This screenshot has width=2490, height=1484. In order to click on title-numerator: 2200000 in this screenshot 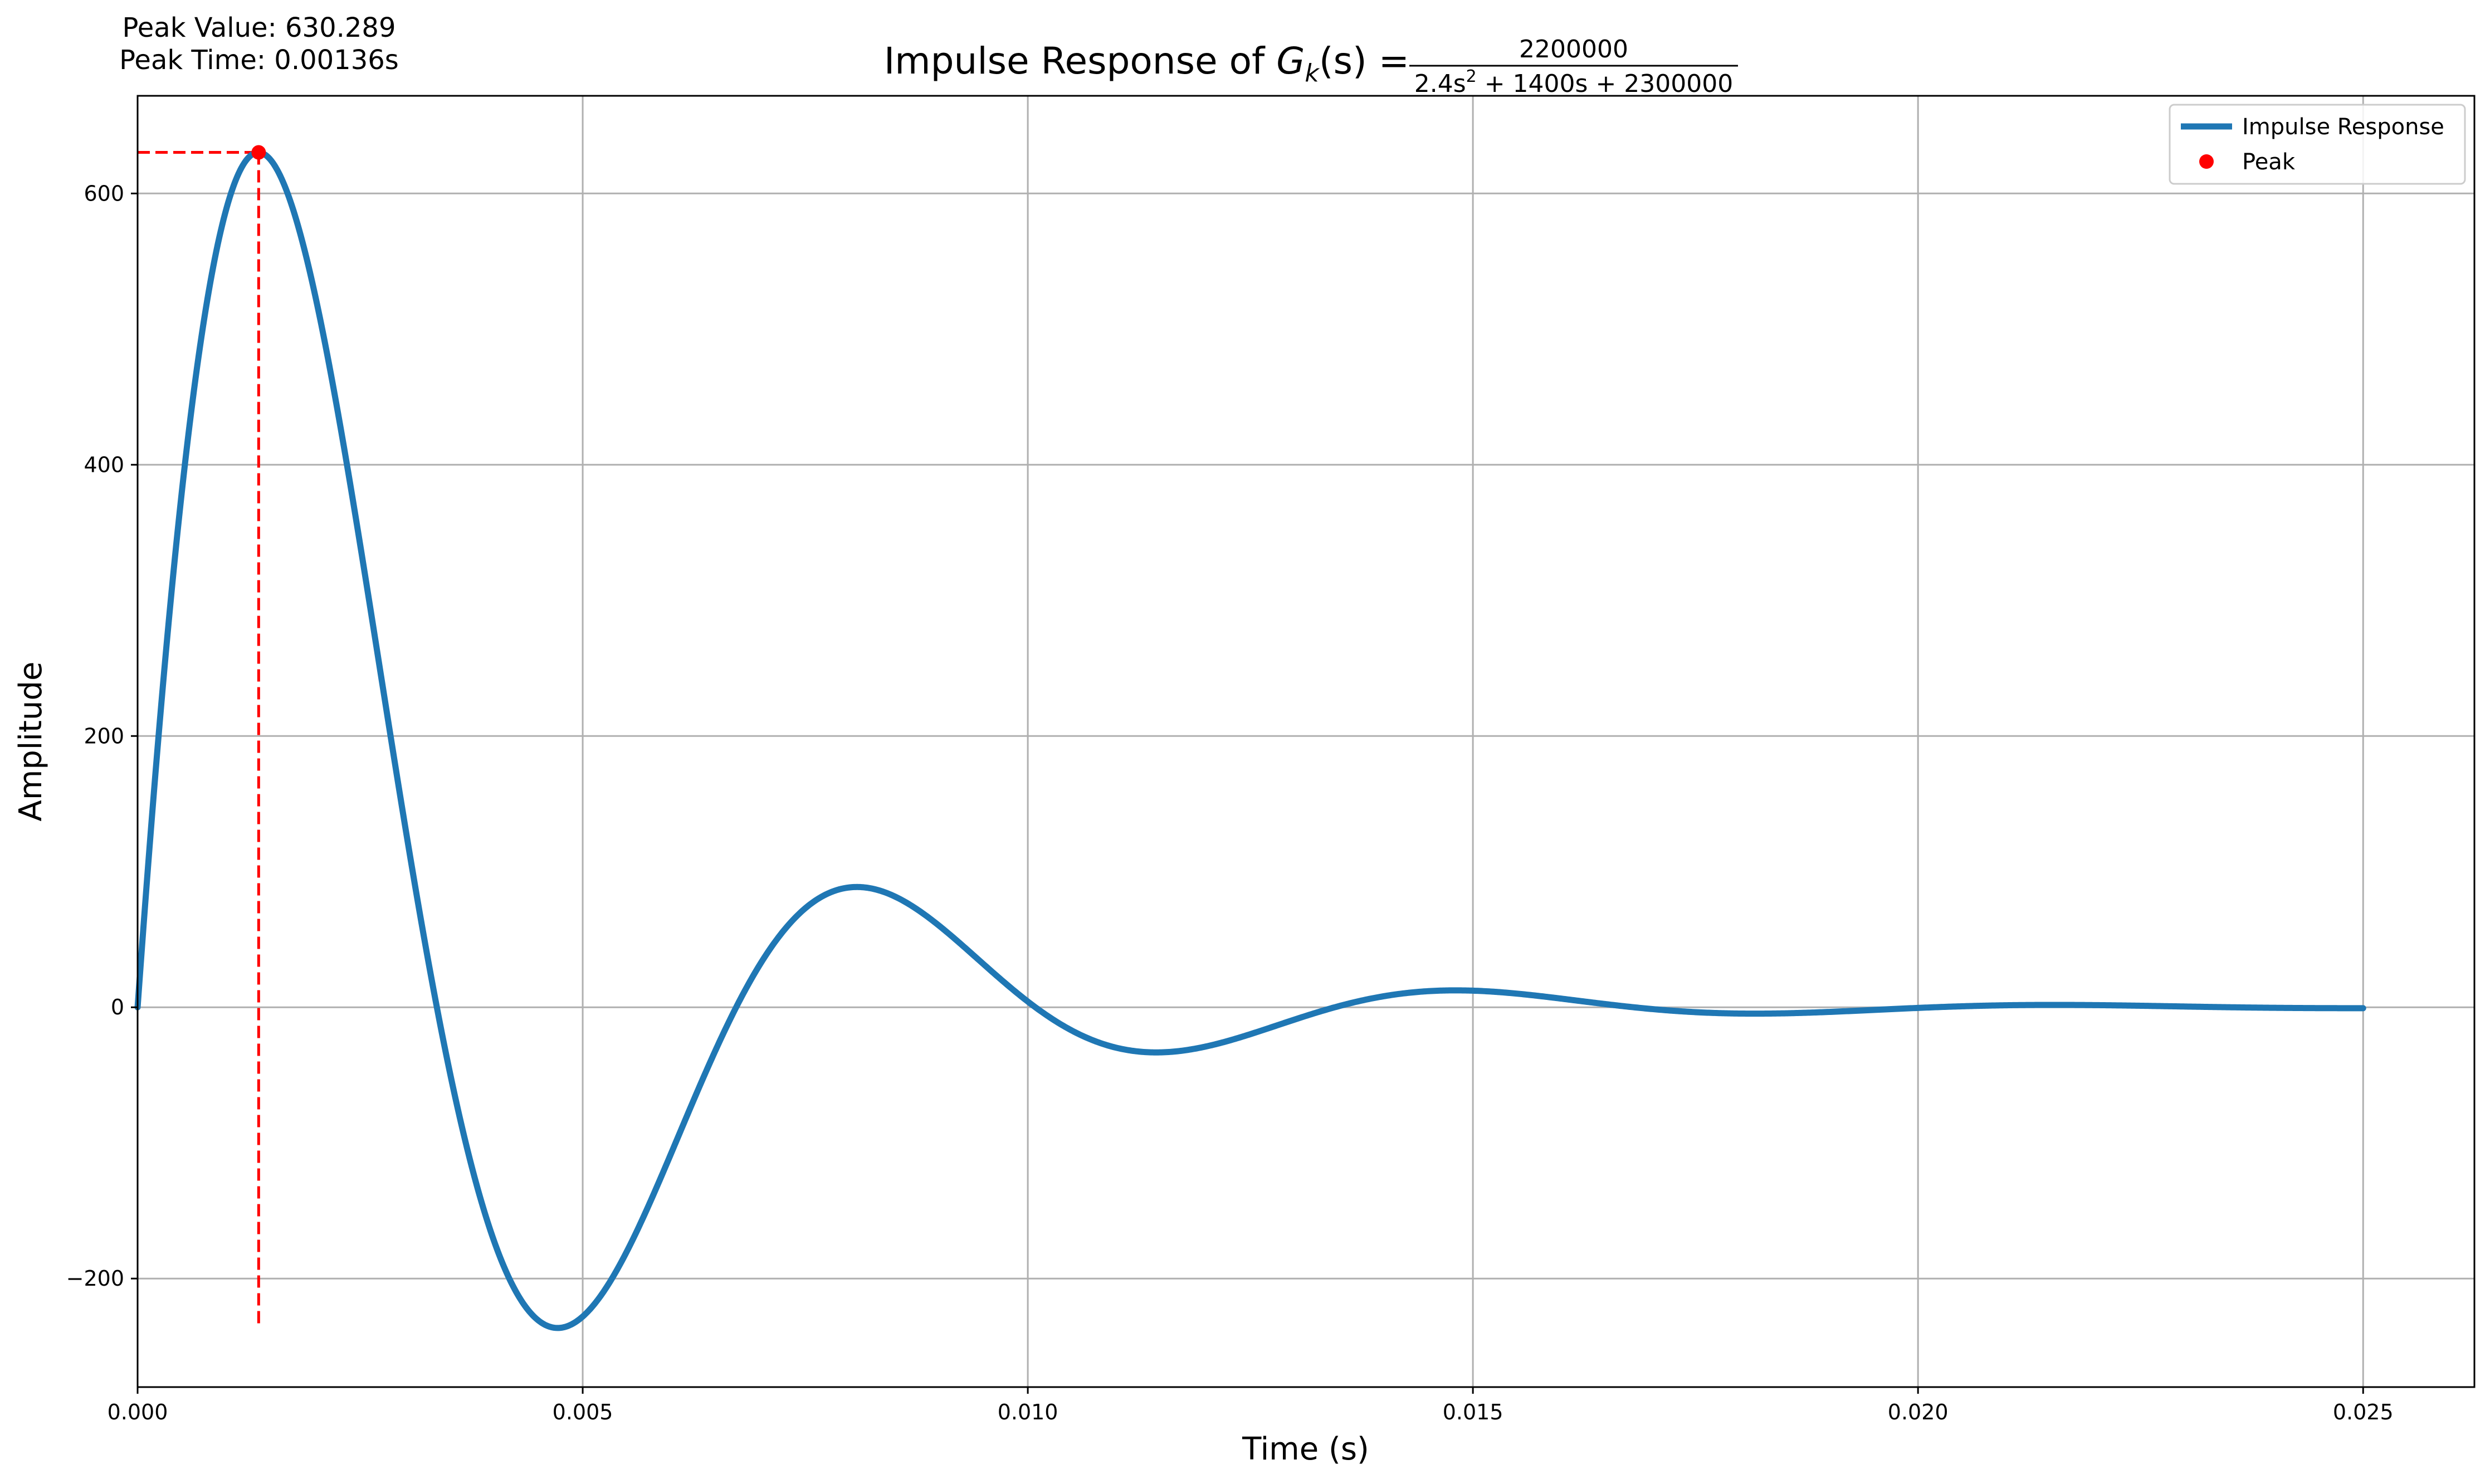, I will do `click(1573, 49)`.